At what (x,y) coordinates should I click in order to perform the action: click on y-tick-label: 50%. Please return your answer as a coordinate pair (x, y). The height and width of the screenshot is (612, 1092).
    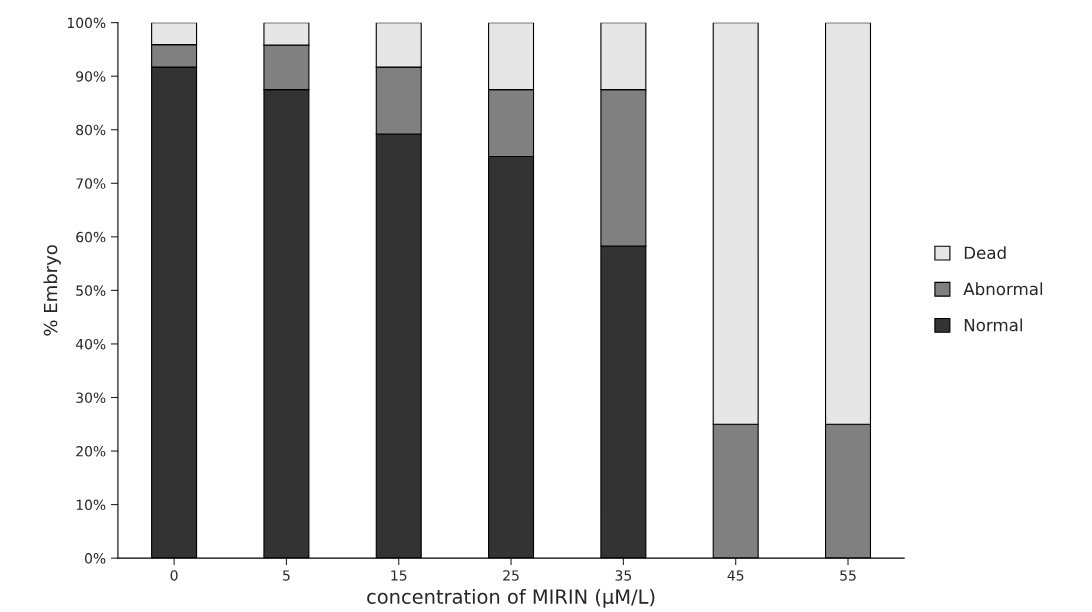
    Looking at the image, I should click on (91, 290).